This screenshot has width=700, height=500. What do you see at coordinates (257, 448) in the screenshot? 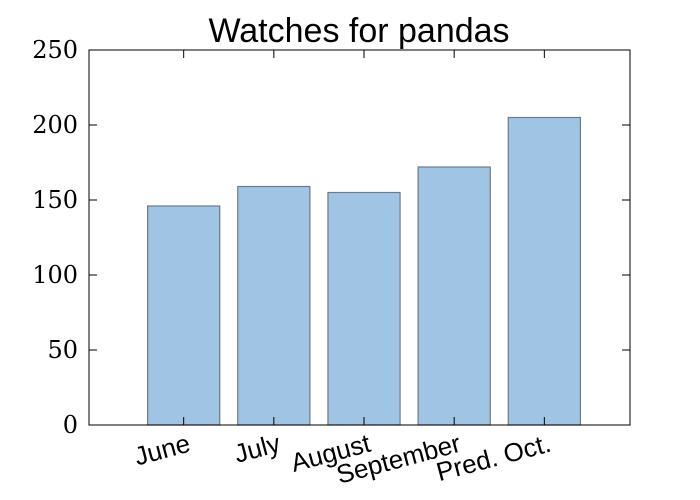
I see `x-tick-label: July` at bounding box center [257, 448].